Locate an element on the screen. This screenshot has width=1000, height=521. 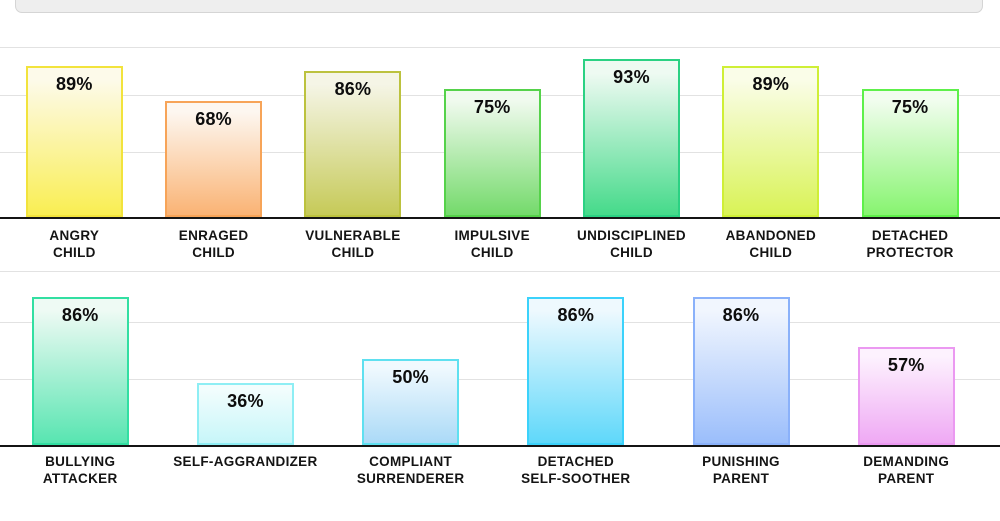
bar-detached-protector: 75% is located at coordinates (910, 153).